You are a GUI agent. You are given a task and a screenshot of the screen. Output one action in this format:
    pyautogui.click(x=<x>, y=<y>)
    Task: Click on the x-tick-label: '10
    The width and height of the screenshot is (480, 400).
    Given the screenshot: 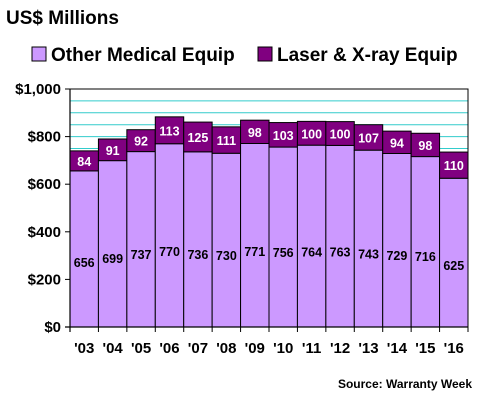 What is the action you would take?
    pyautogui.click(x=283, y=348)
    